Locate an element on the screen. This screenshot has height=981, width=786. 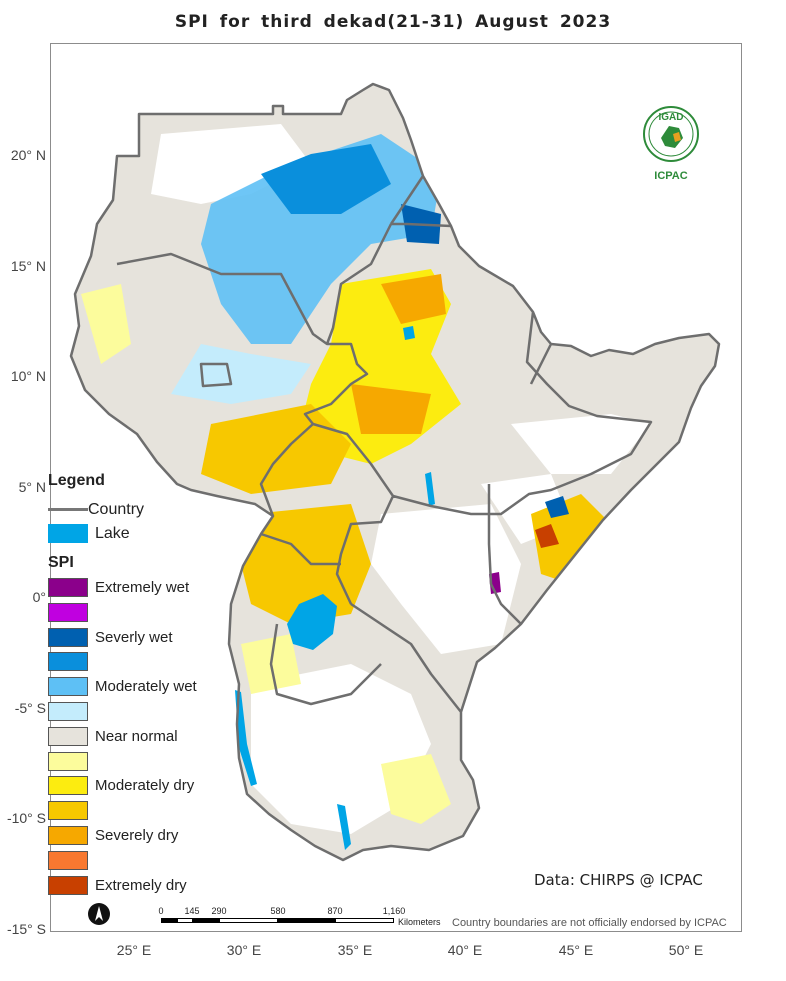
wet-area-severe is located at coordinates (326, 179).